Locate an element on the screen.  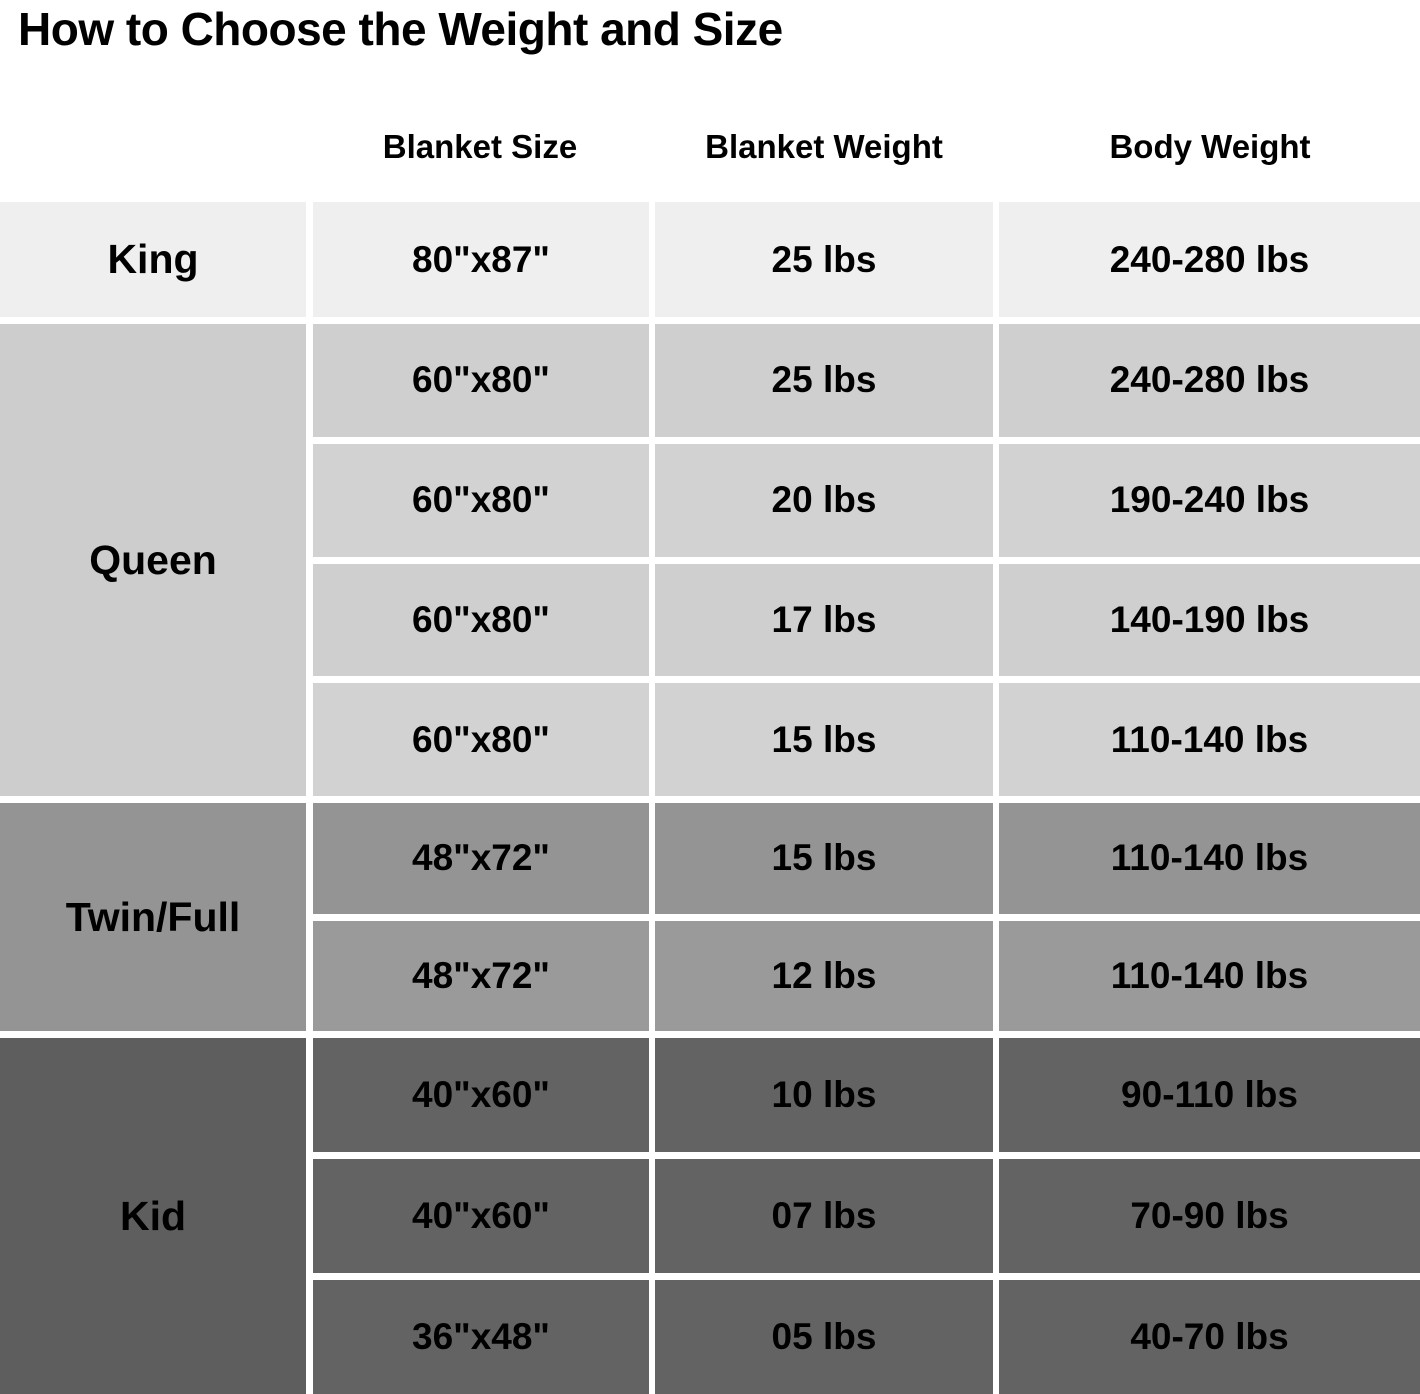
cell-blanket-weight: 12 lbs is located at coordinates (824, 975).